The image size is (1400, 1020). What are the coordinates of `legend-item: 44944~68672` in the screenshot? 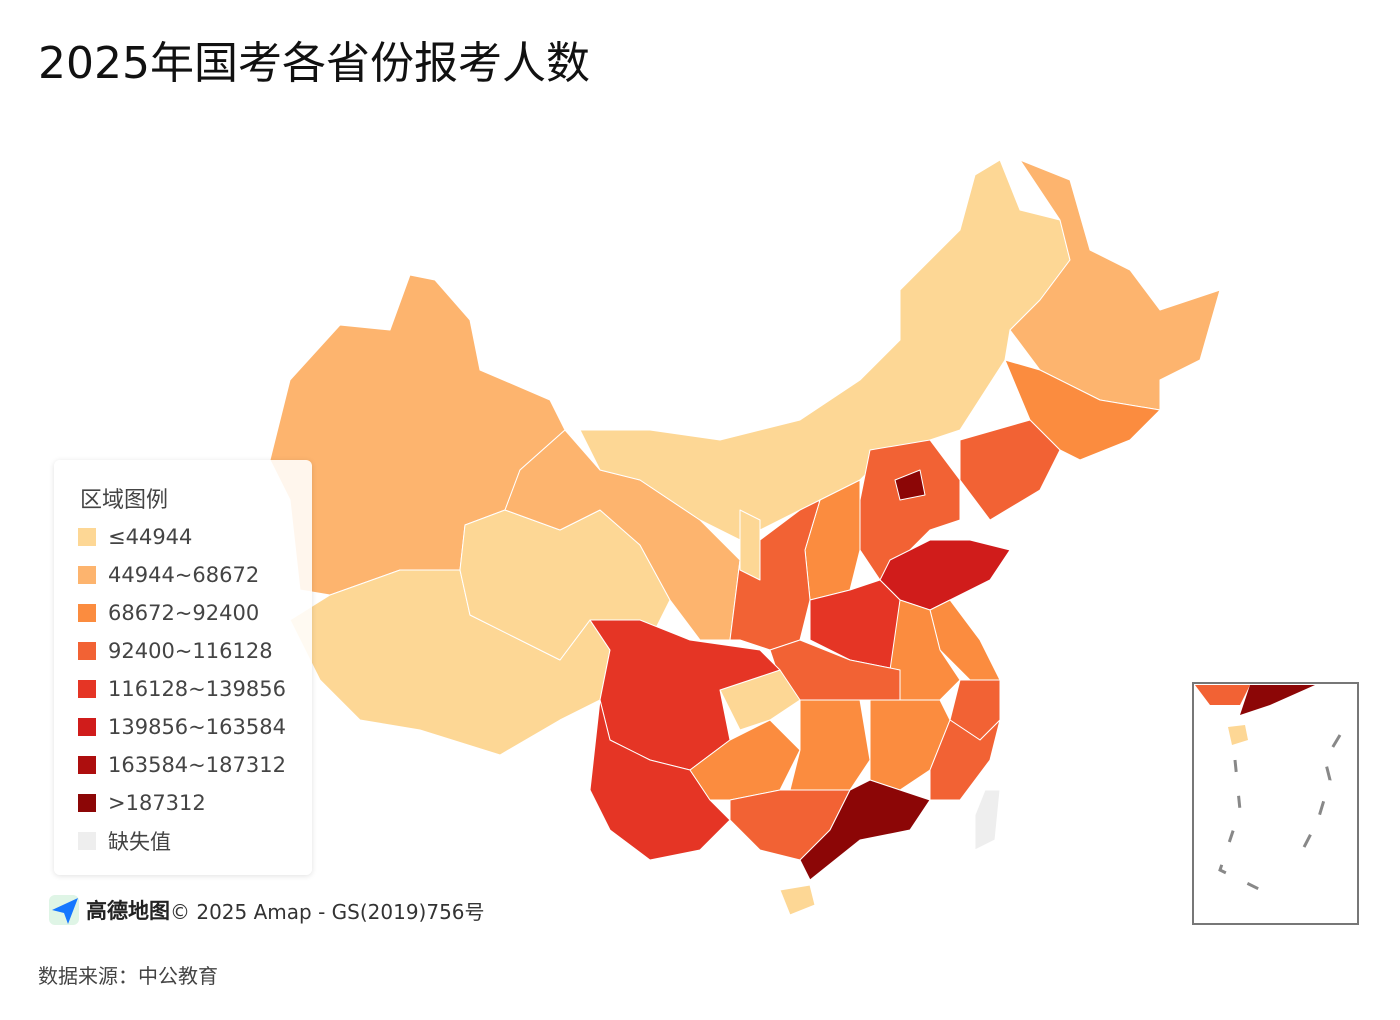 It's located at (168, 575).